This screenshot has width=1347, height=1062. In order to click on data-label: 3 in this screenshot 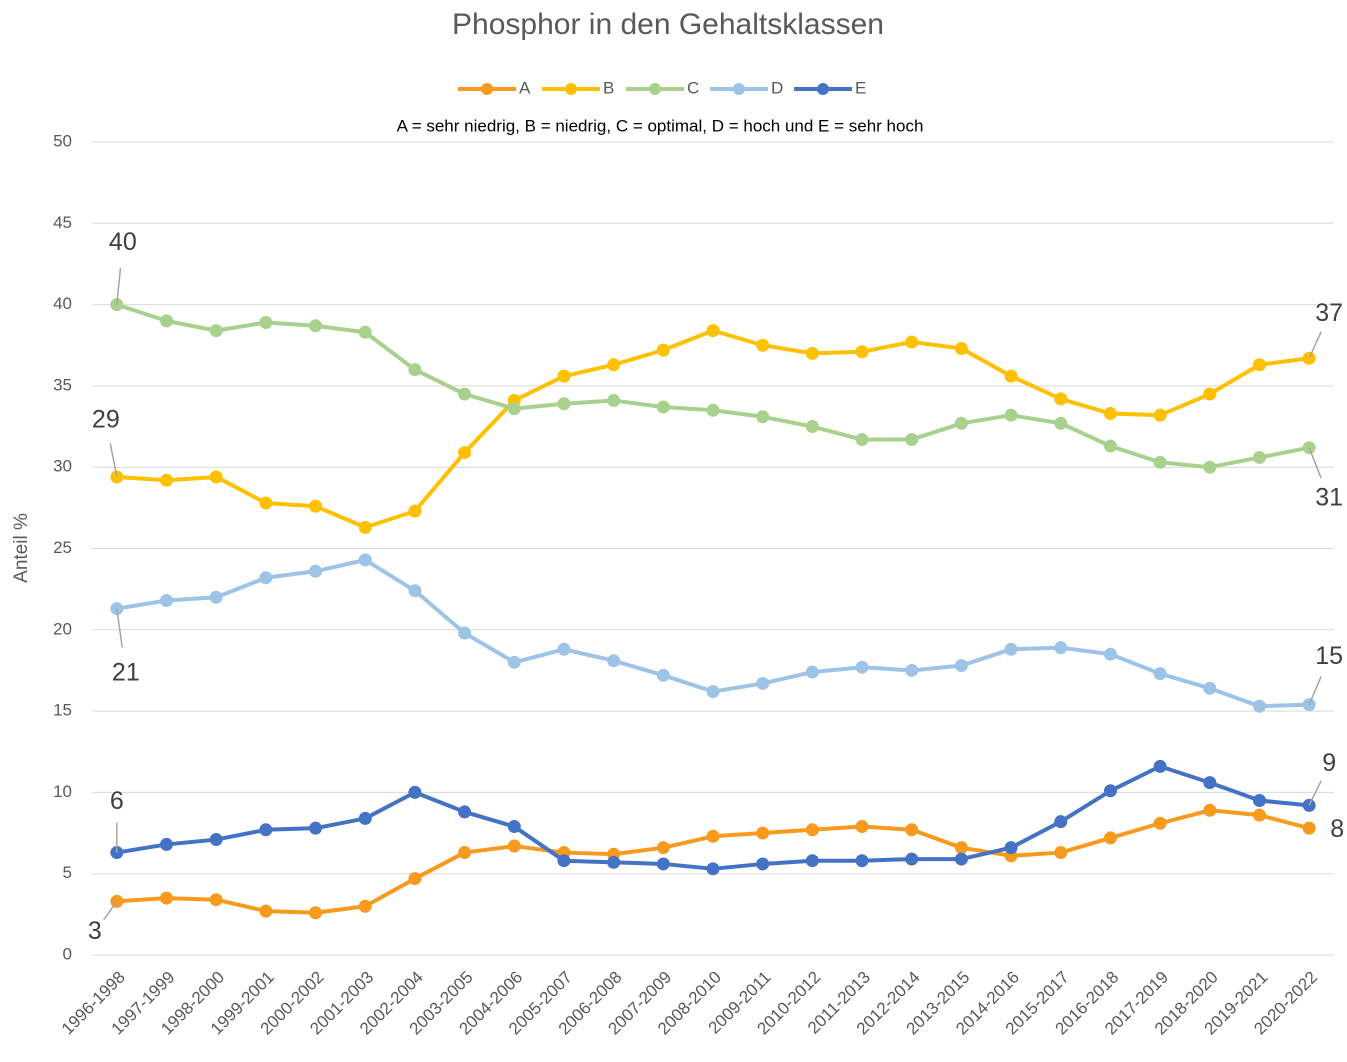, I will do `click(95, 931)`.